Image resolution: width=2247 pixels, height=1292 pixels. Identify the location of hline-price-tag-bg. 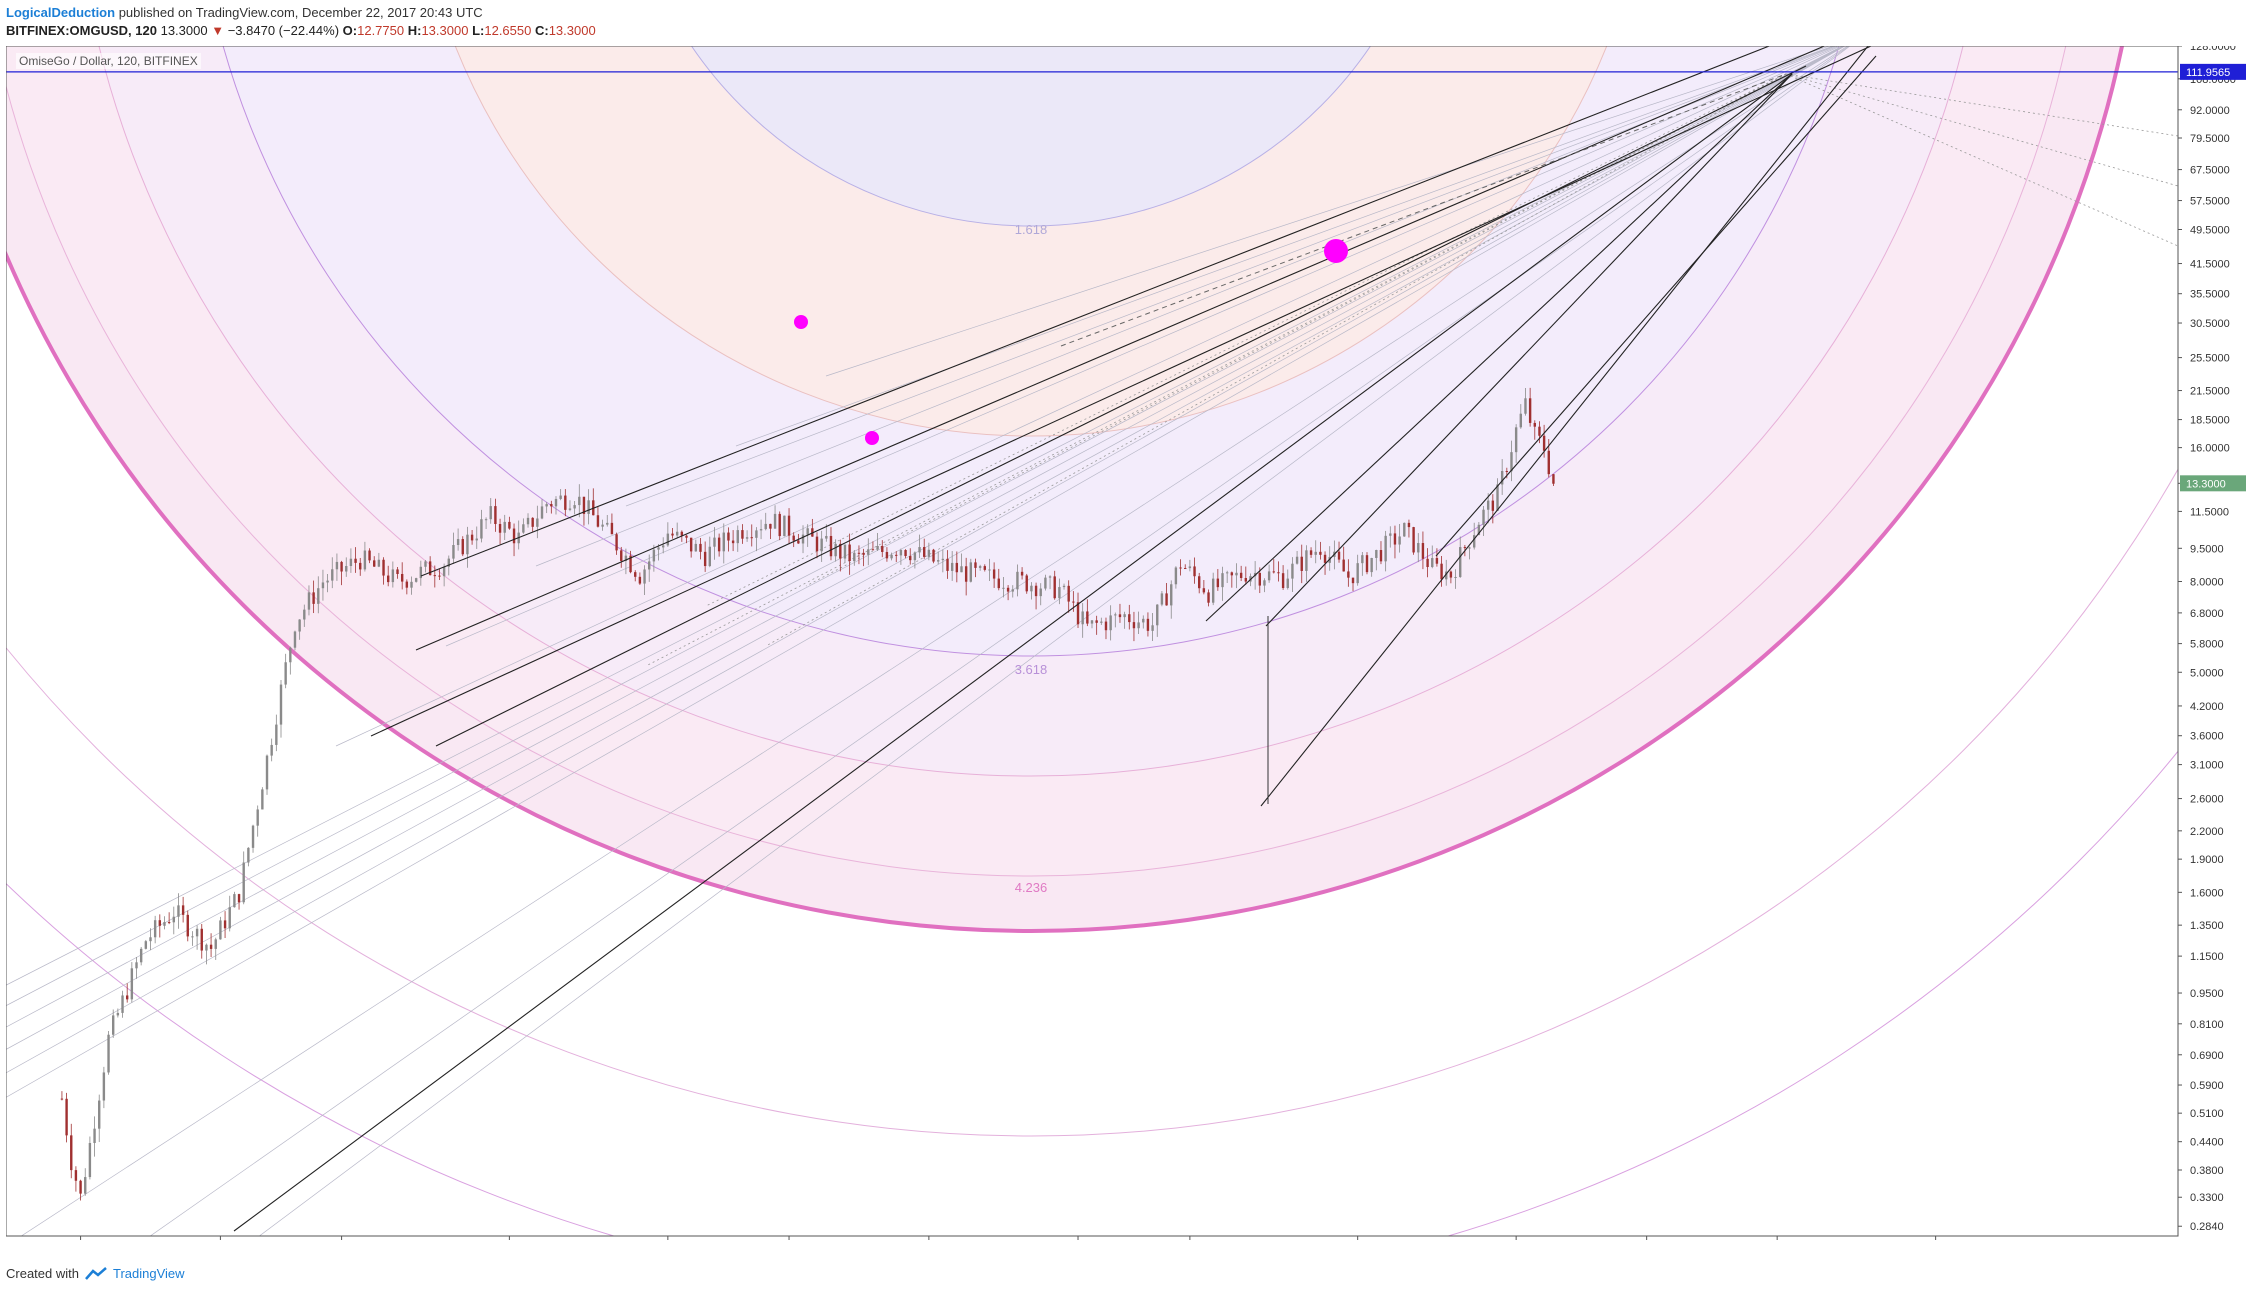
(2213, 71).